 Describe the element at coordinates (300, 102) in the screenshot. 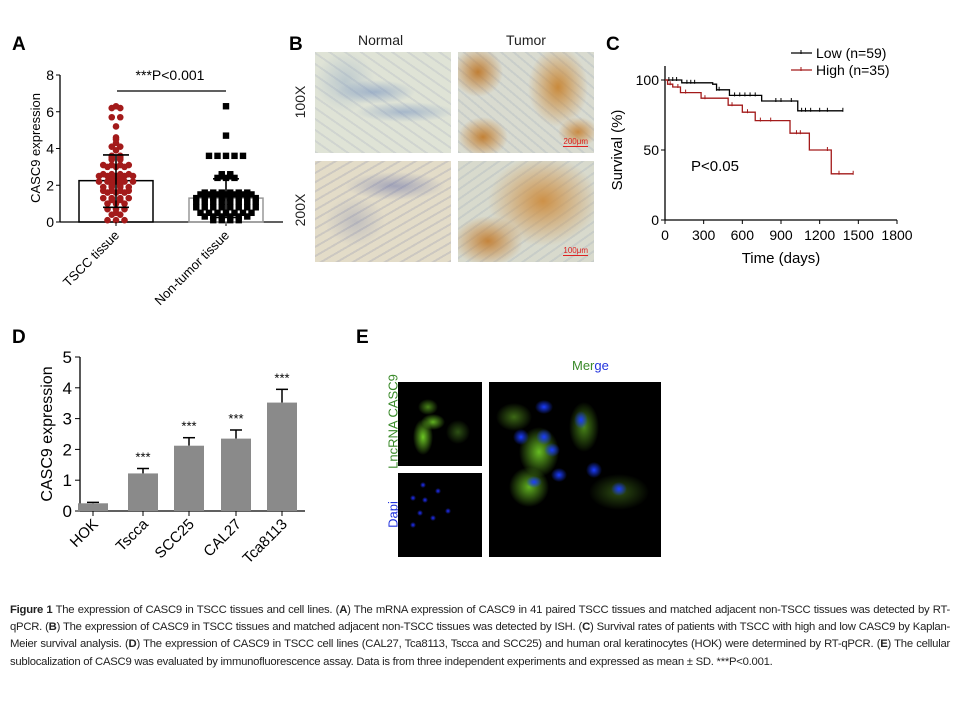

I see `row-label-100x: 100X` at that location.